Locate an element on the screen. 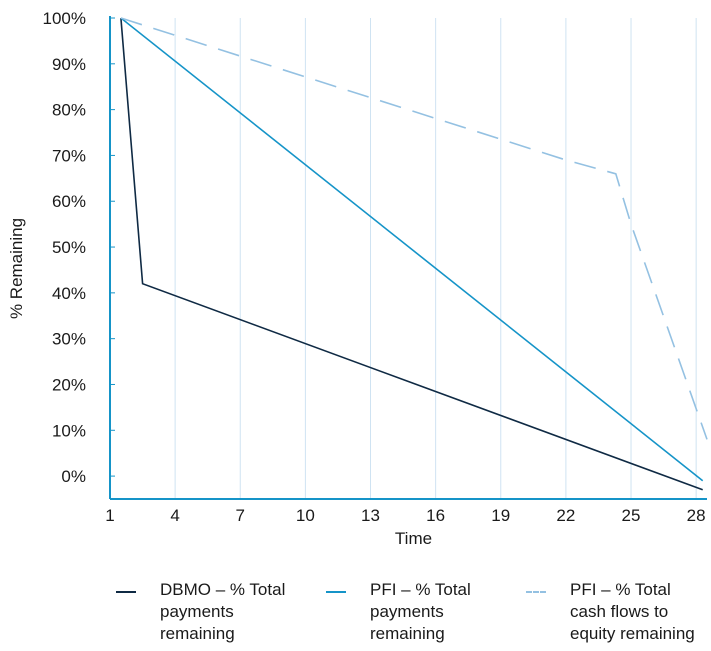 Image resolution: width=711 pixels, height=651 pixels. y-tick-label: 60% is located at coordinates (69, 201).